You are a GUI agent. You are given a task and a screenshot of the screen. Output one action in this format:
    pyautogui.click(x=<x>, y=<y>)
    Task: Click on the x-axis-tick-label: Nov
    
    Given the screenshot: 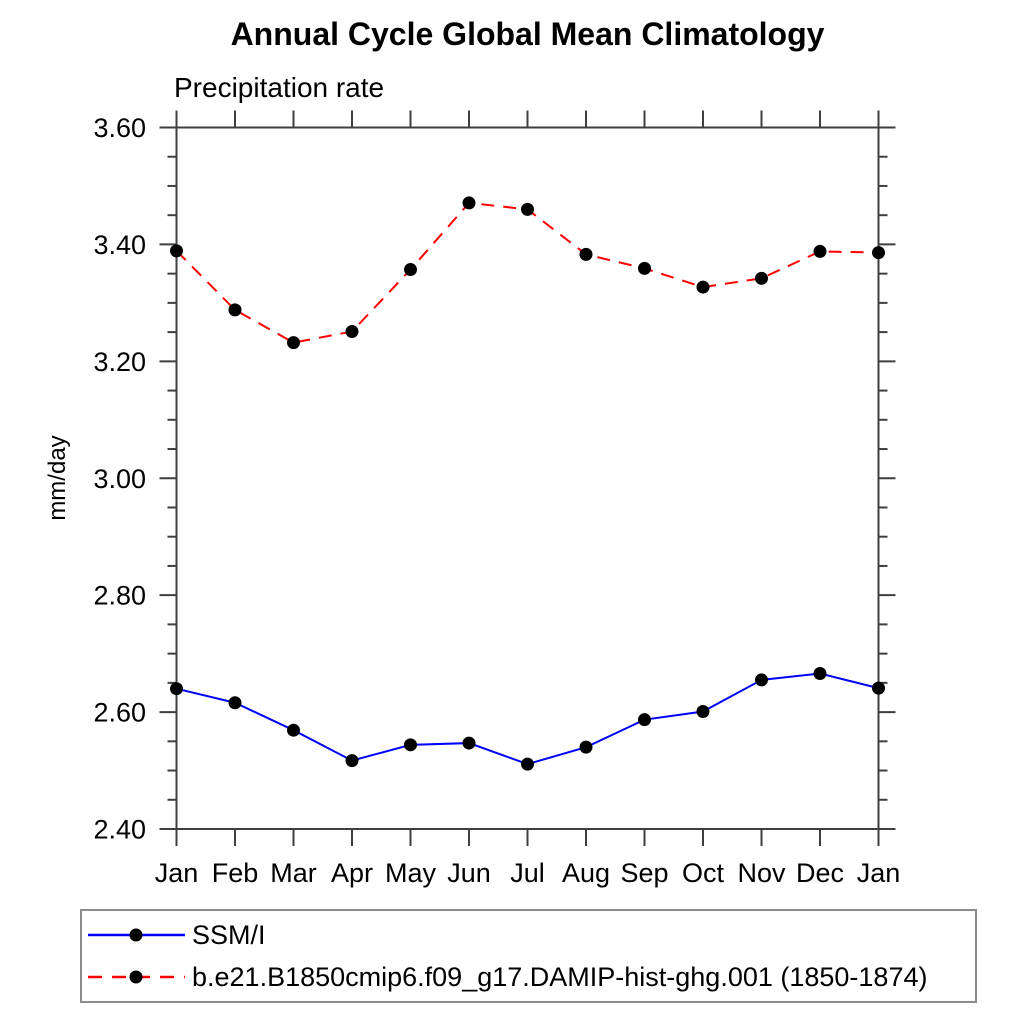 What is the action you would take?
    pyautogui.click(x=761, y=873)
    